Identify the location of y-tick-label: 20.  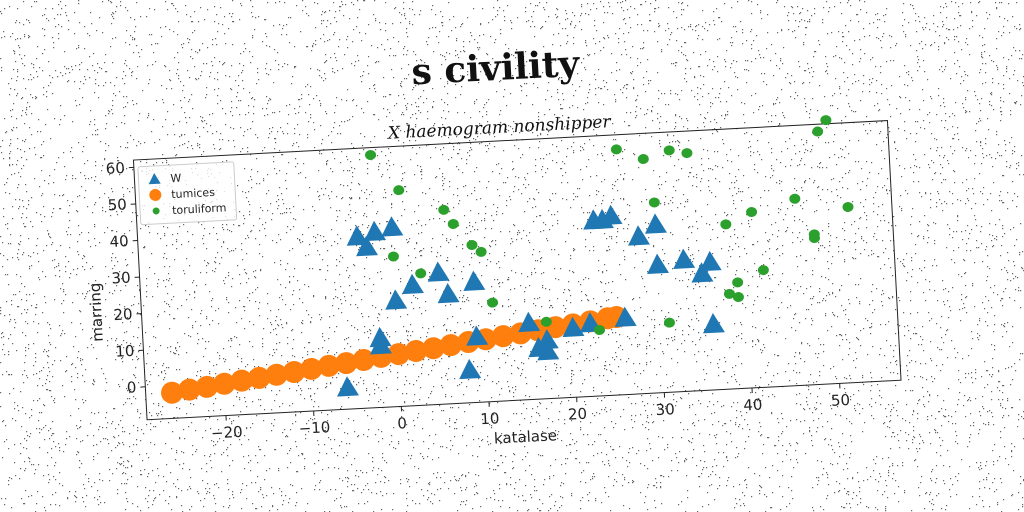
(123, 314).